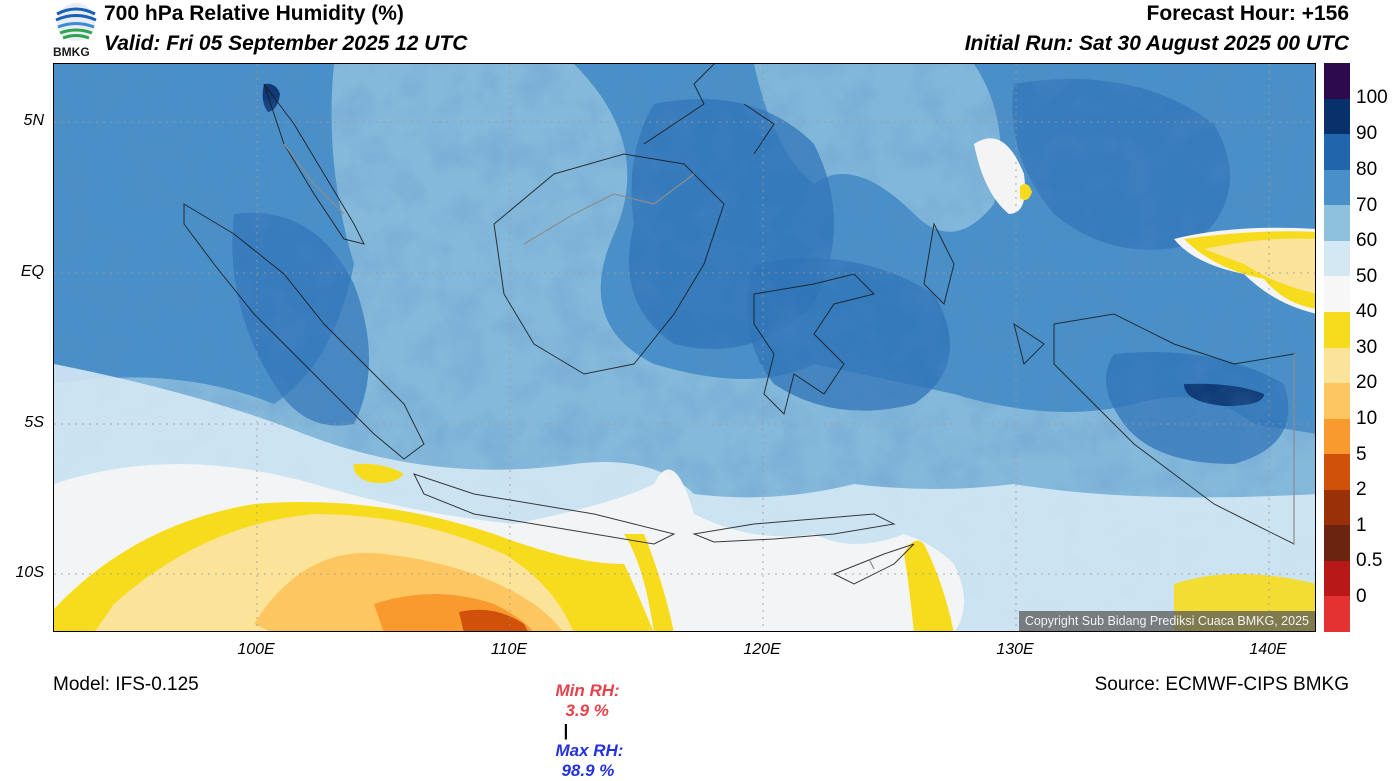 Image resolution: width=1400 pixels, height=781 pixels. Describe the element at coordinates (999, 176) in the screenshot. I see `rh-field-40-north` at that location.